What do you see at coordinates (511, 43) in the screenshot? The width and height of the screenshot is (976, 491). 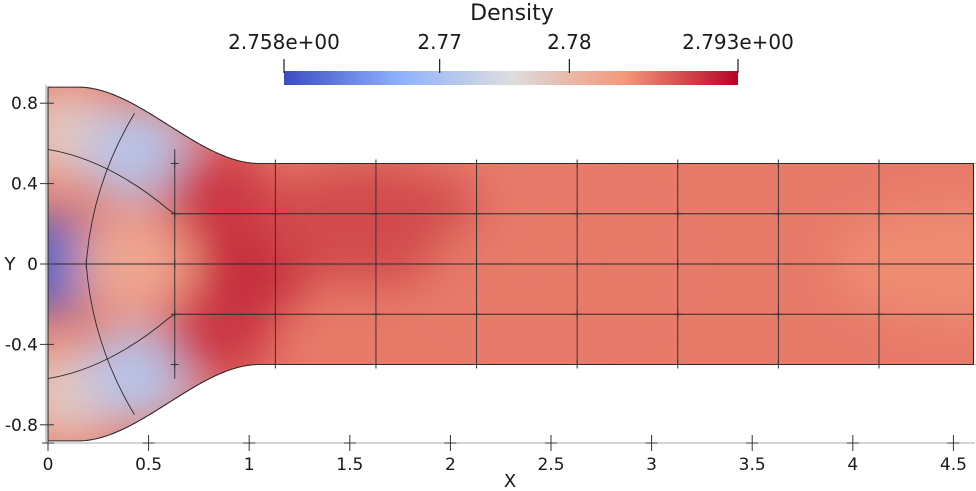 I see `colorbar: Density 2.758e+00 2.77 2.78 2.793e+00` at bounding box center [511, 43].